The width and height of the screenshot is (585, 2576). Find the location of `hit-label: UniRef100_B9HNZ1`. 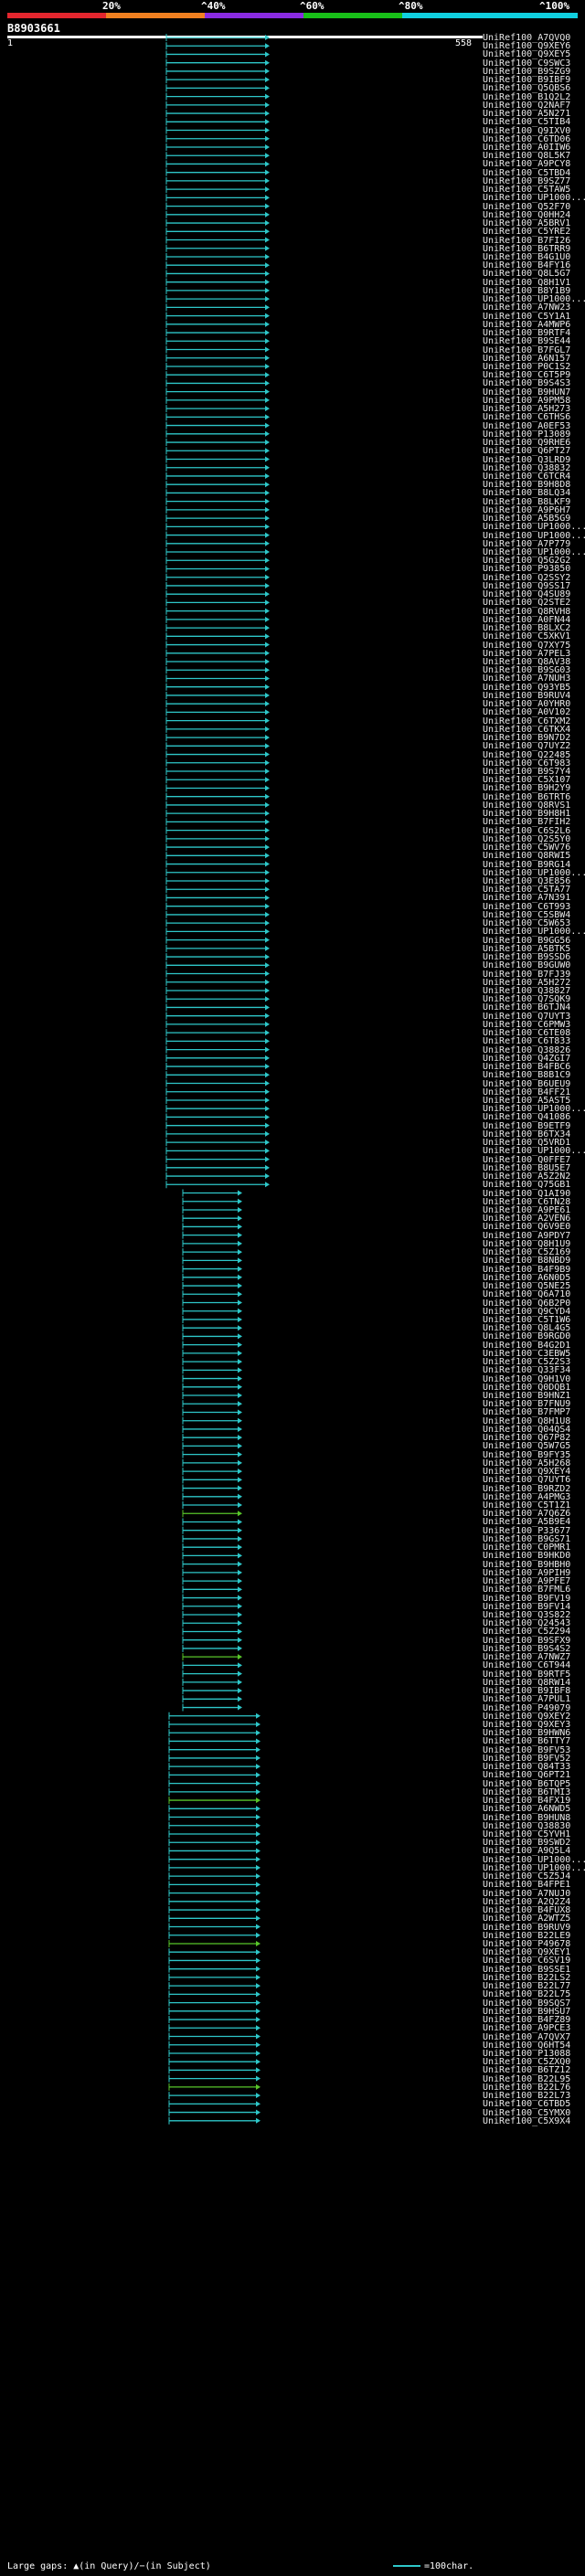

hit-label: UniRef100_B9HNZ1 is located at coordinates (527, 1396).